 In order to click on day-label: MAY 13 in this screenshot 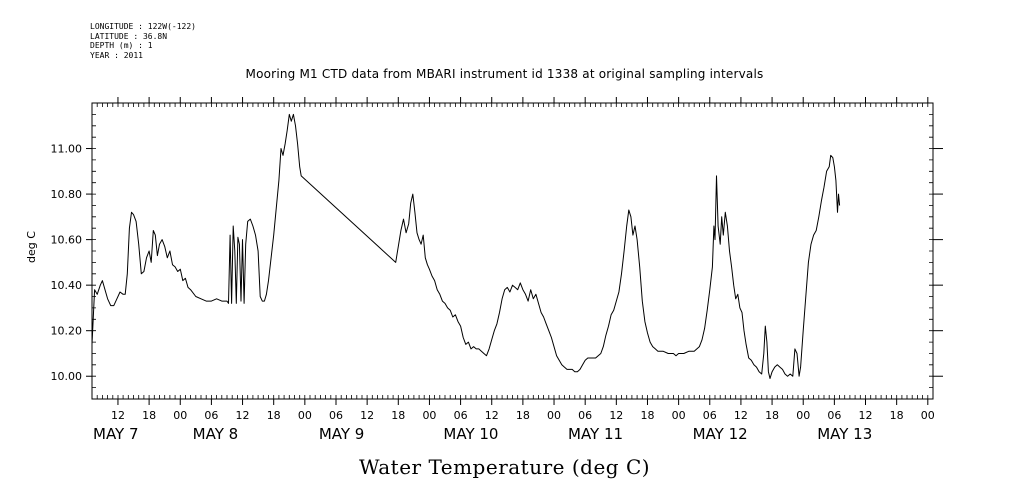, I will do `click(844, 434)`.